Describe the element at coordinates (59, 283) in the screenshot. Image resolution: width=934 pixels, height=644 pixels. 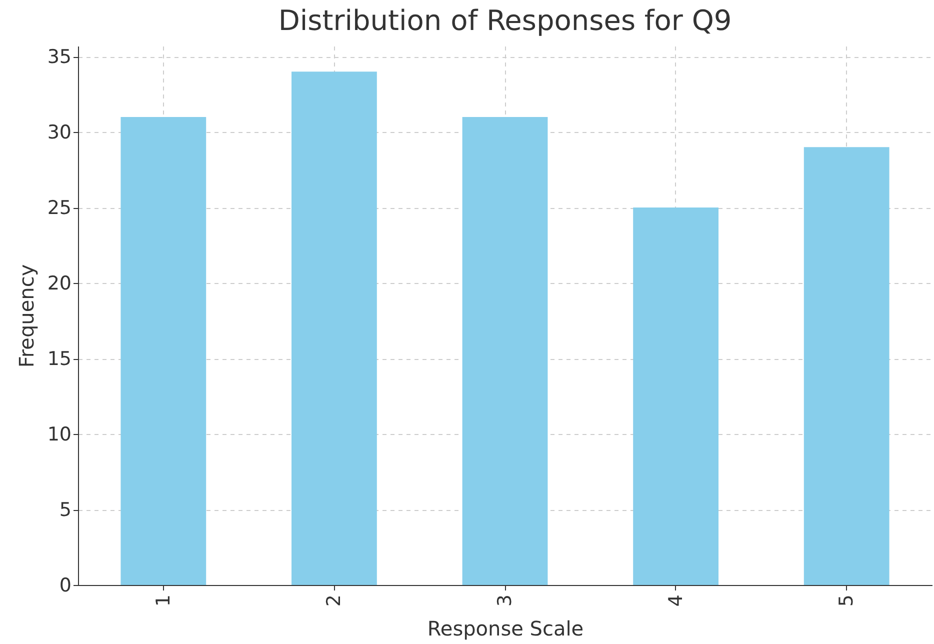
I see `y-tick-label: 20` at that location.